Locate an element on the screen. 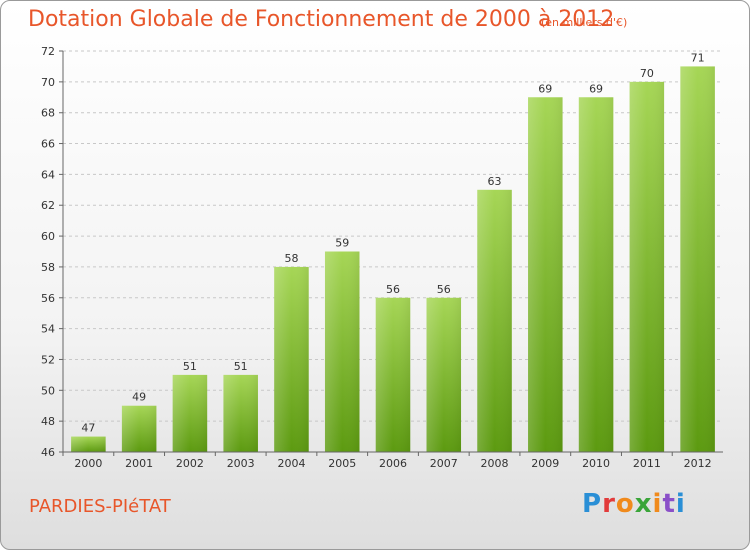 This screenshot has width=750, height=550. y-tick-label: 66 is located at coordinates (48, 144).